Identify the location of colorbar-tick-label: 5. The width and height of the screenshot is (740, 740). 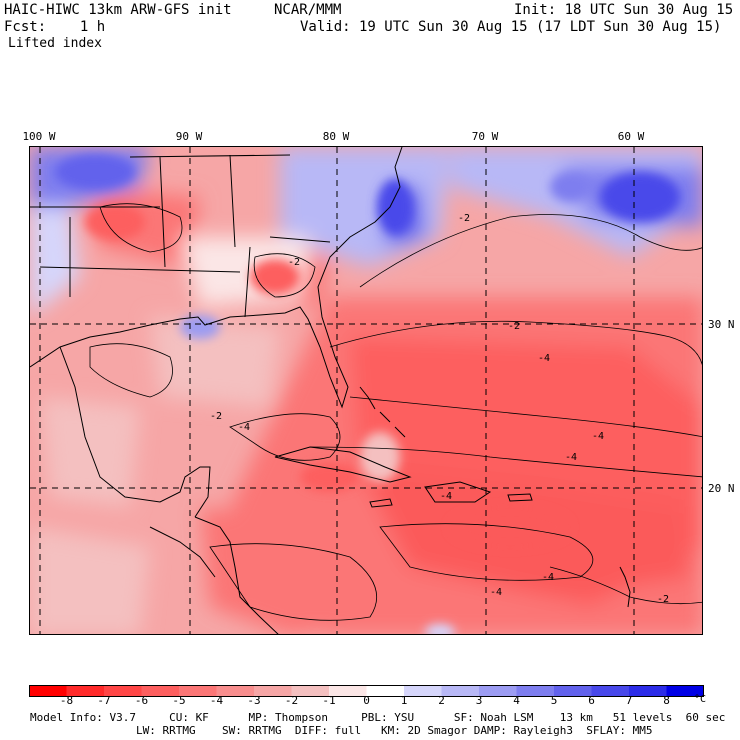
(554, 700).